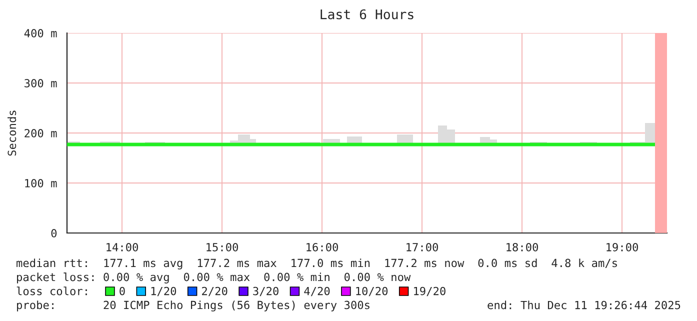 This screenshot has height=321, width=697. What do you see at coordinates (163, 291) in the screenshot?
I see `legend-label: 1/20` at bounding box center [163, 291].